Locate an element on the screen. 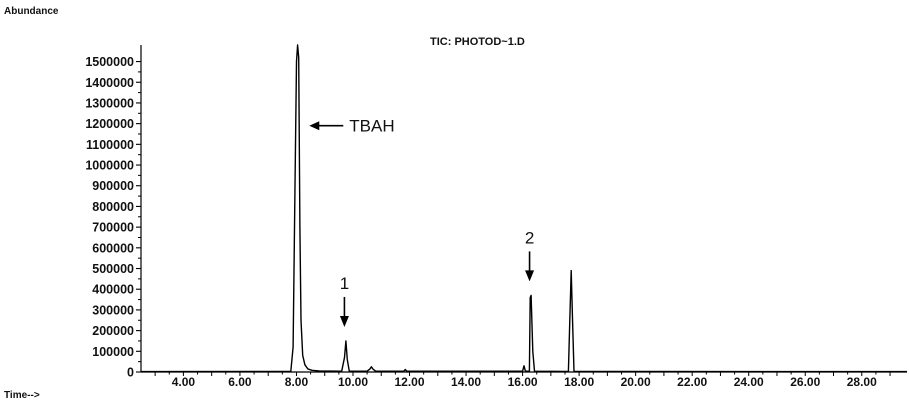 This screenshot has width=909, height=403. y-tick-label: 0 is located at coordinates (130, 373).